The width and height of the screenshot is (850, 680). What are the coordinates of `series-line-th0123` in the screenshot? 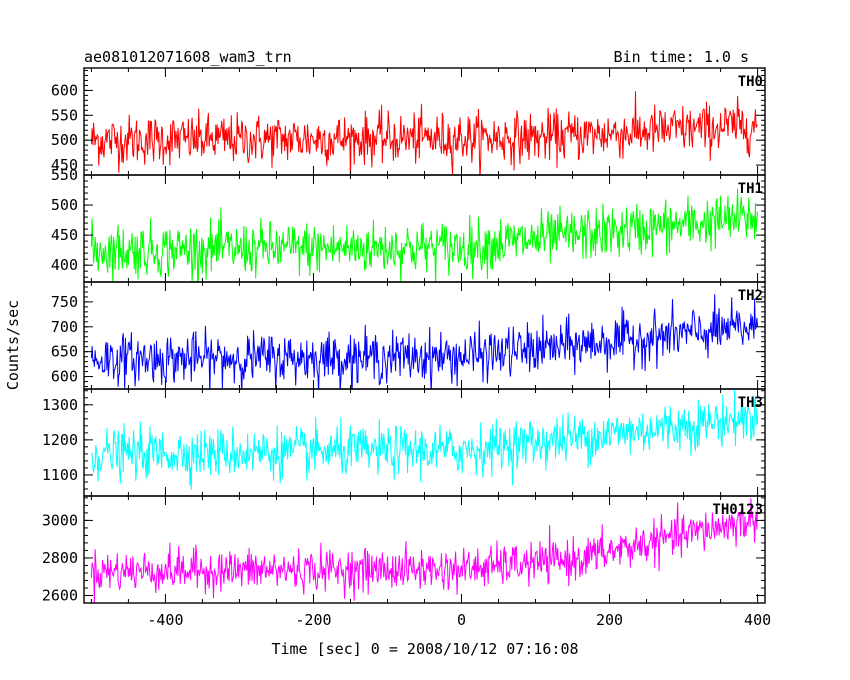 It's located at (424, 550).